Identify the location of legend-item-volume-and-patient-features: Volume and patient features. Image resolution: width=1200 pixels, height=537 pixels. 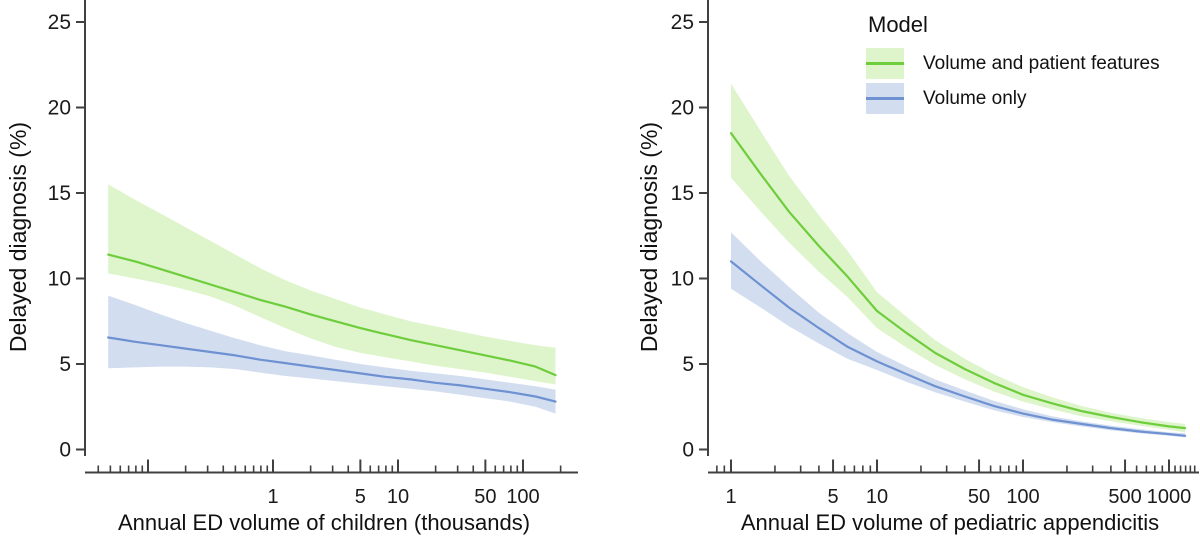
(1013, 63).